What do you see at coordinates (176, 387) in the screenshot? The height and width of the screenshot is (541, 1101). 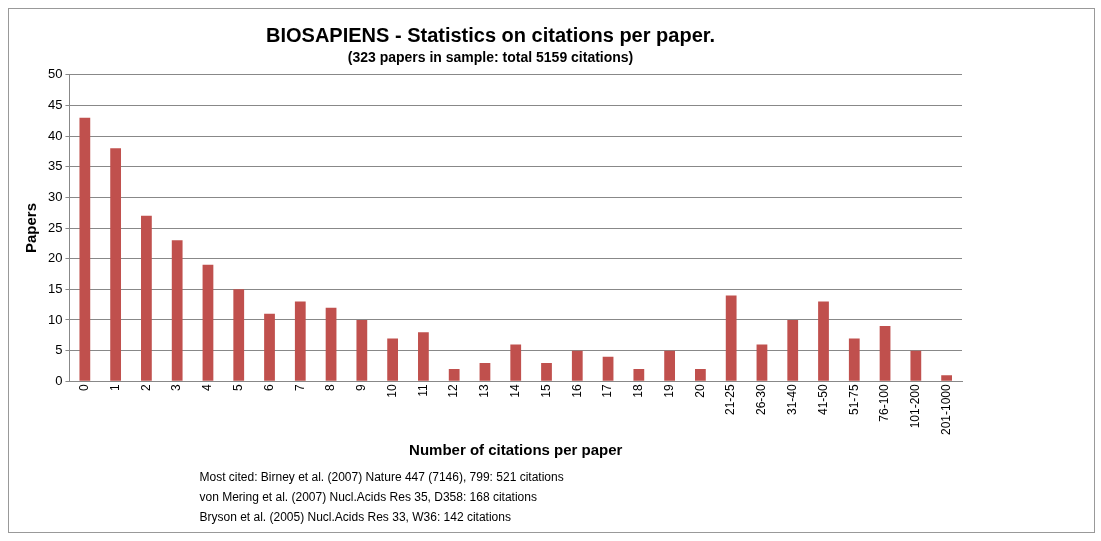 I see `x-tick-label: 3` at bounding box center [176, 387].